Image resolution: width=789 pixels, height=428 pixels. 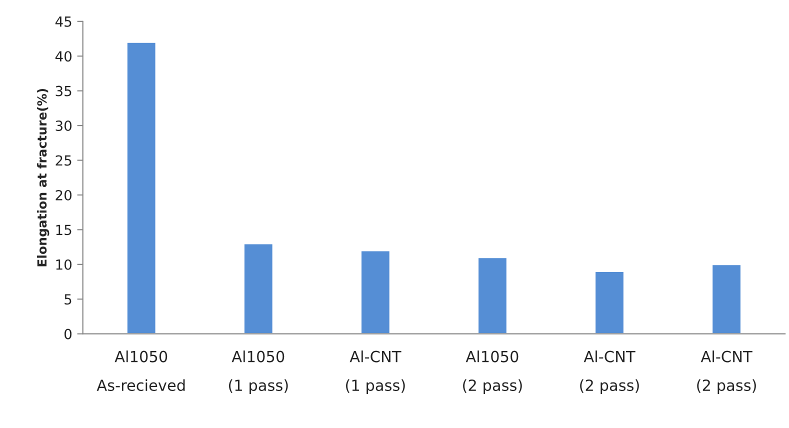 What do you see at coordinates (492, 372) in the screenshot?
I see `x-tick-label: Al1050 (2 pass)` at bounding box center [492, 372].